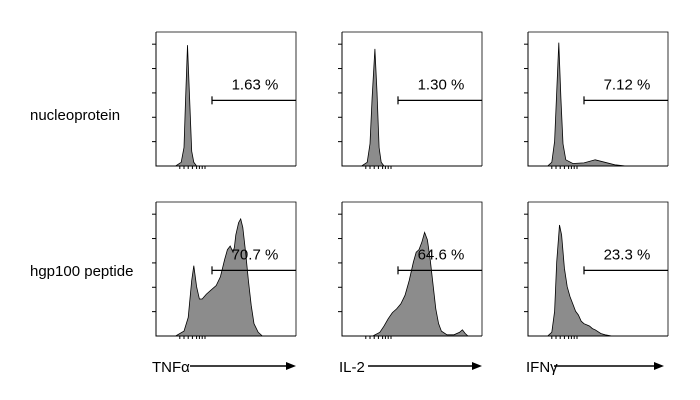 The width and height of the screenshot is (700, 400). I want to click on histogram-panel-nucleoprotein-ifng: 7.12 %, so click(596, 100).